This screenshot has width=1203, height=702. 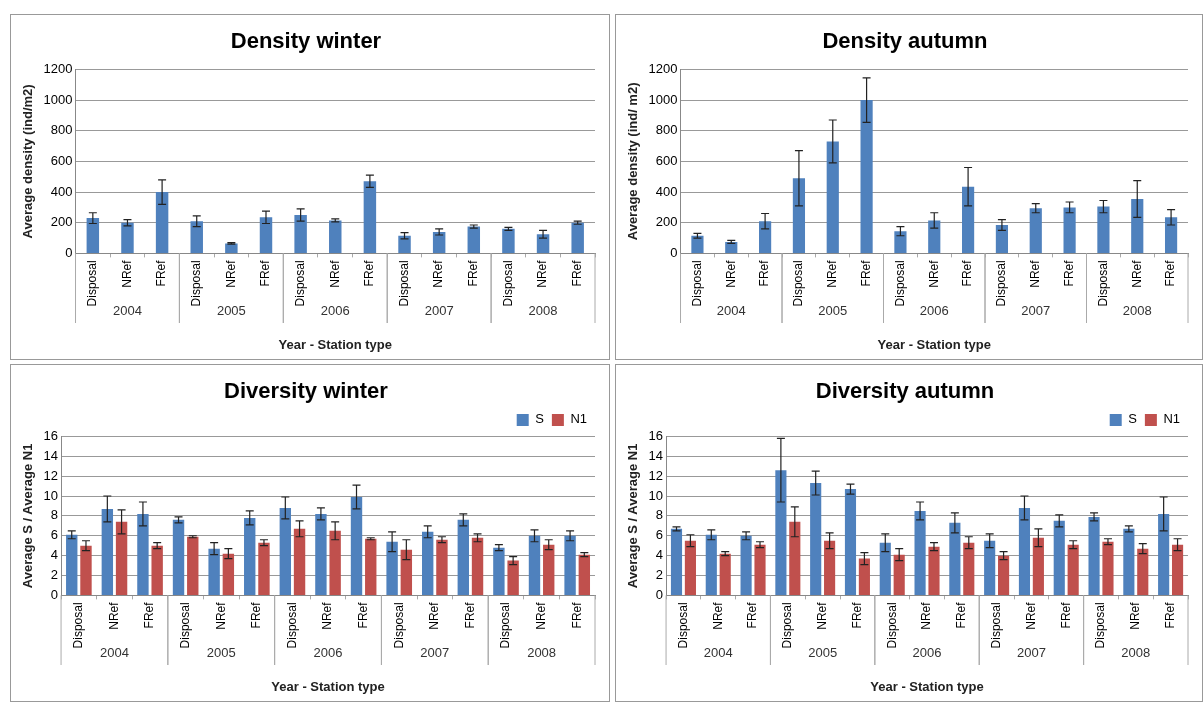 What do you see at coordinates (61, 222) in the screenshot?
I see `y-tick-label: 200` at bounding box center [61, 222].